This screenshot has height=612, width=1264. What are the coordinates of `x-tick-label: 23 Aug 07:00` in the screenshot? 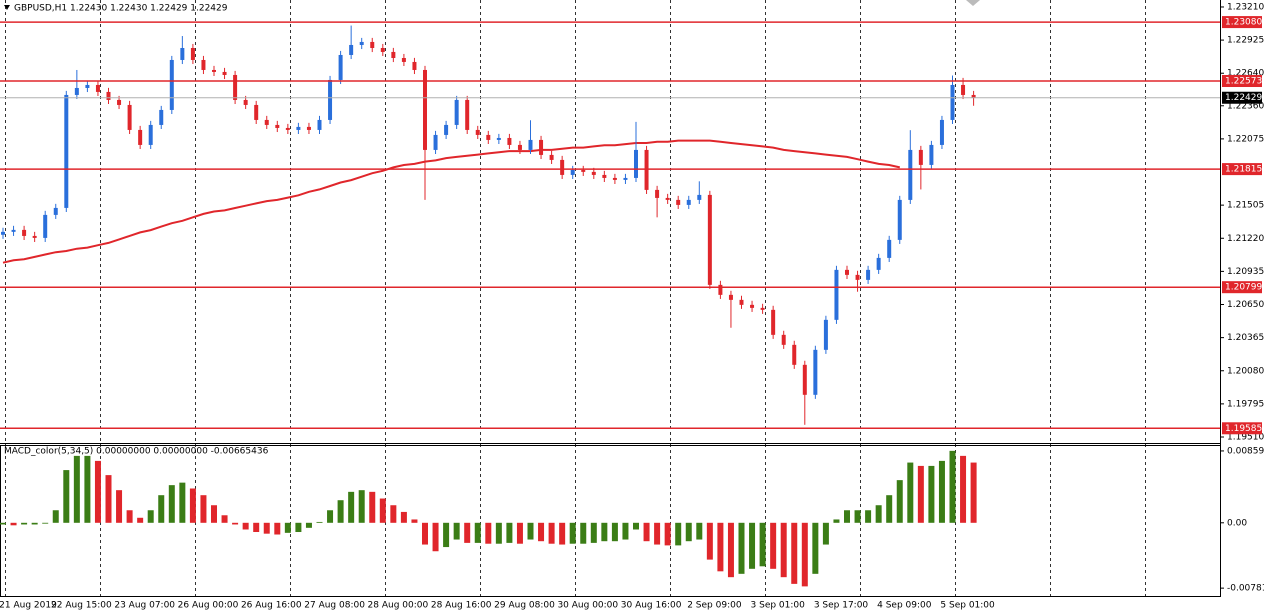 It's located at (144, 606).